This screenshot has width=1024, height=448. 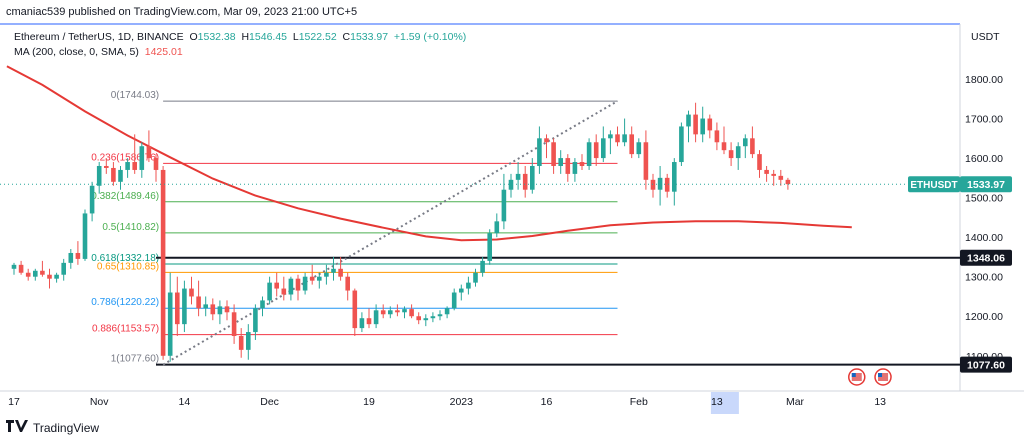 What do you see at coordinates (547, 402) in the screenshot?
I see `x-tick-label: 16` at bounding box center [547, 402].